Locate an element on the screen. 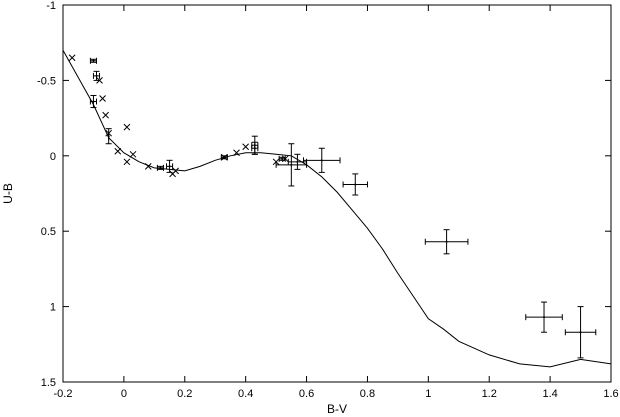 This screenshot has height=417, width=620. x-tick-label: 1.4 is located at coordinates (549, 394).